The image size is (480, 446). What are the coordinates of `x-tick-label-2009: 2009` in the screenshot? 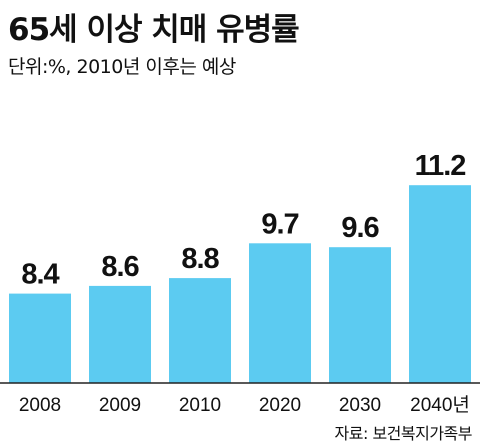 It's located at (120, 405).